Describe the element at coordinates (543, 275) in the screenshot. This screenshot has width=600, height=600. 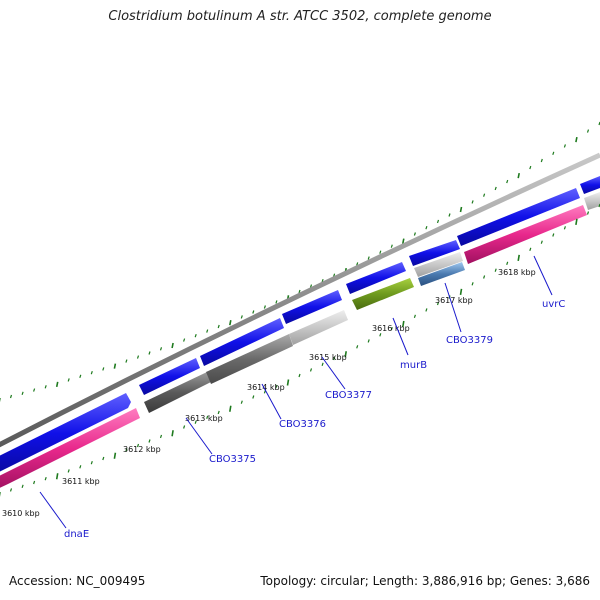
I see `leader-line-uvrC` at that location.